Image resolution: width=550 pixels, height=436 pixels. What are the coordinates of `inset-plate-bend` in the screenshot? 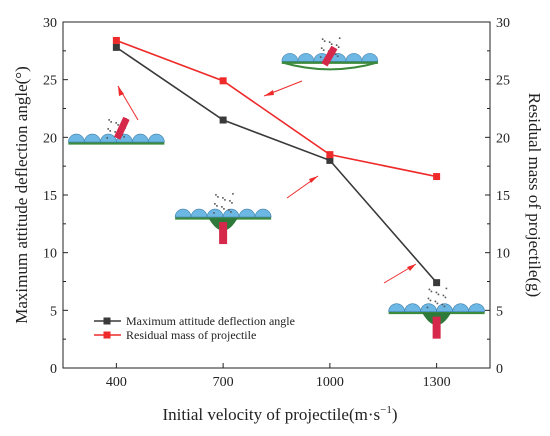 It's located at (330, 66).